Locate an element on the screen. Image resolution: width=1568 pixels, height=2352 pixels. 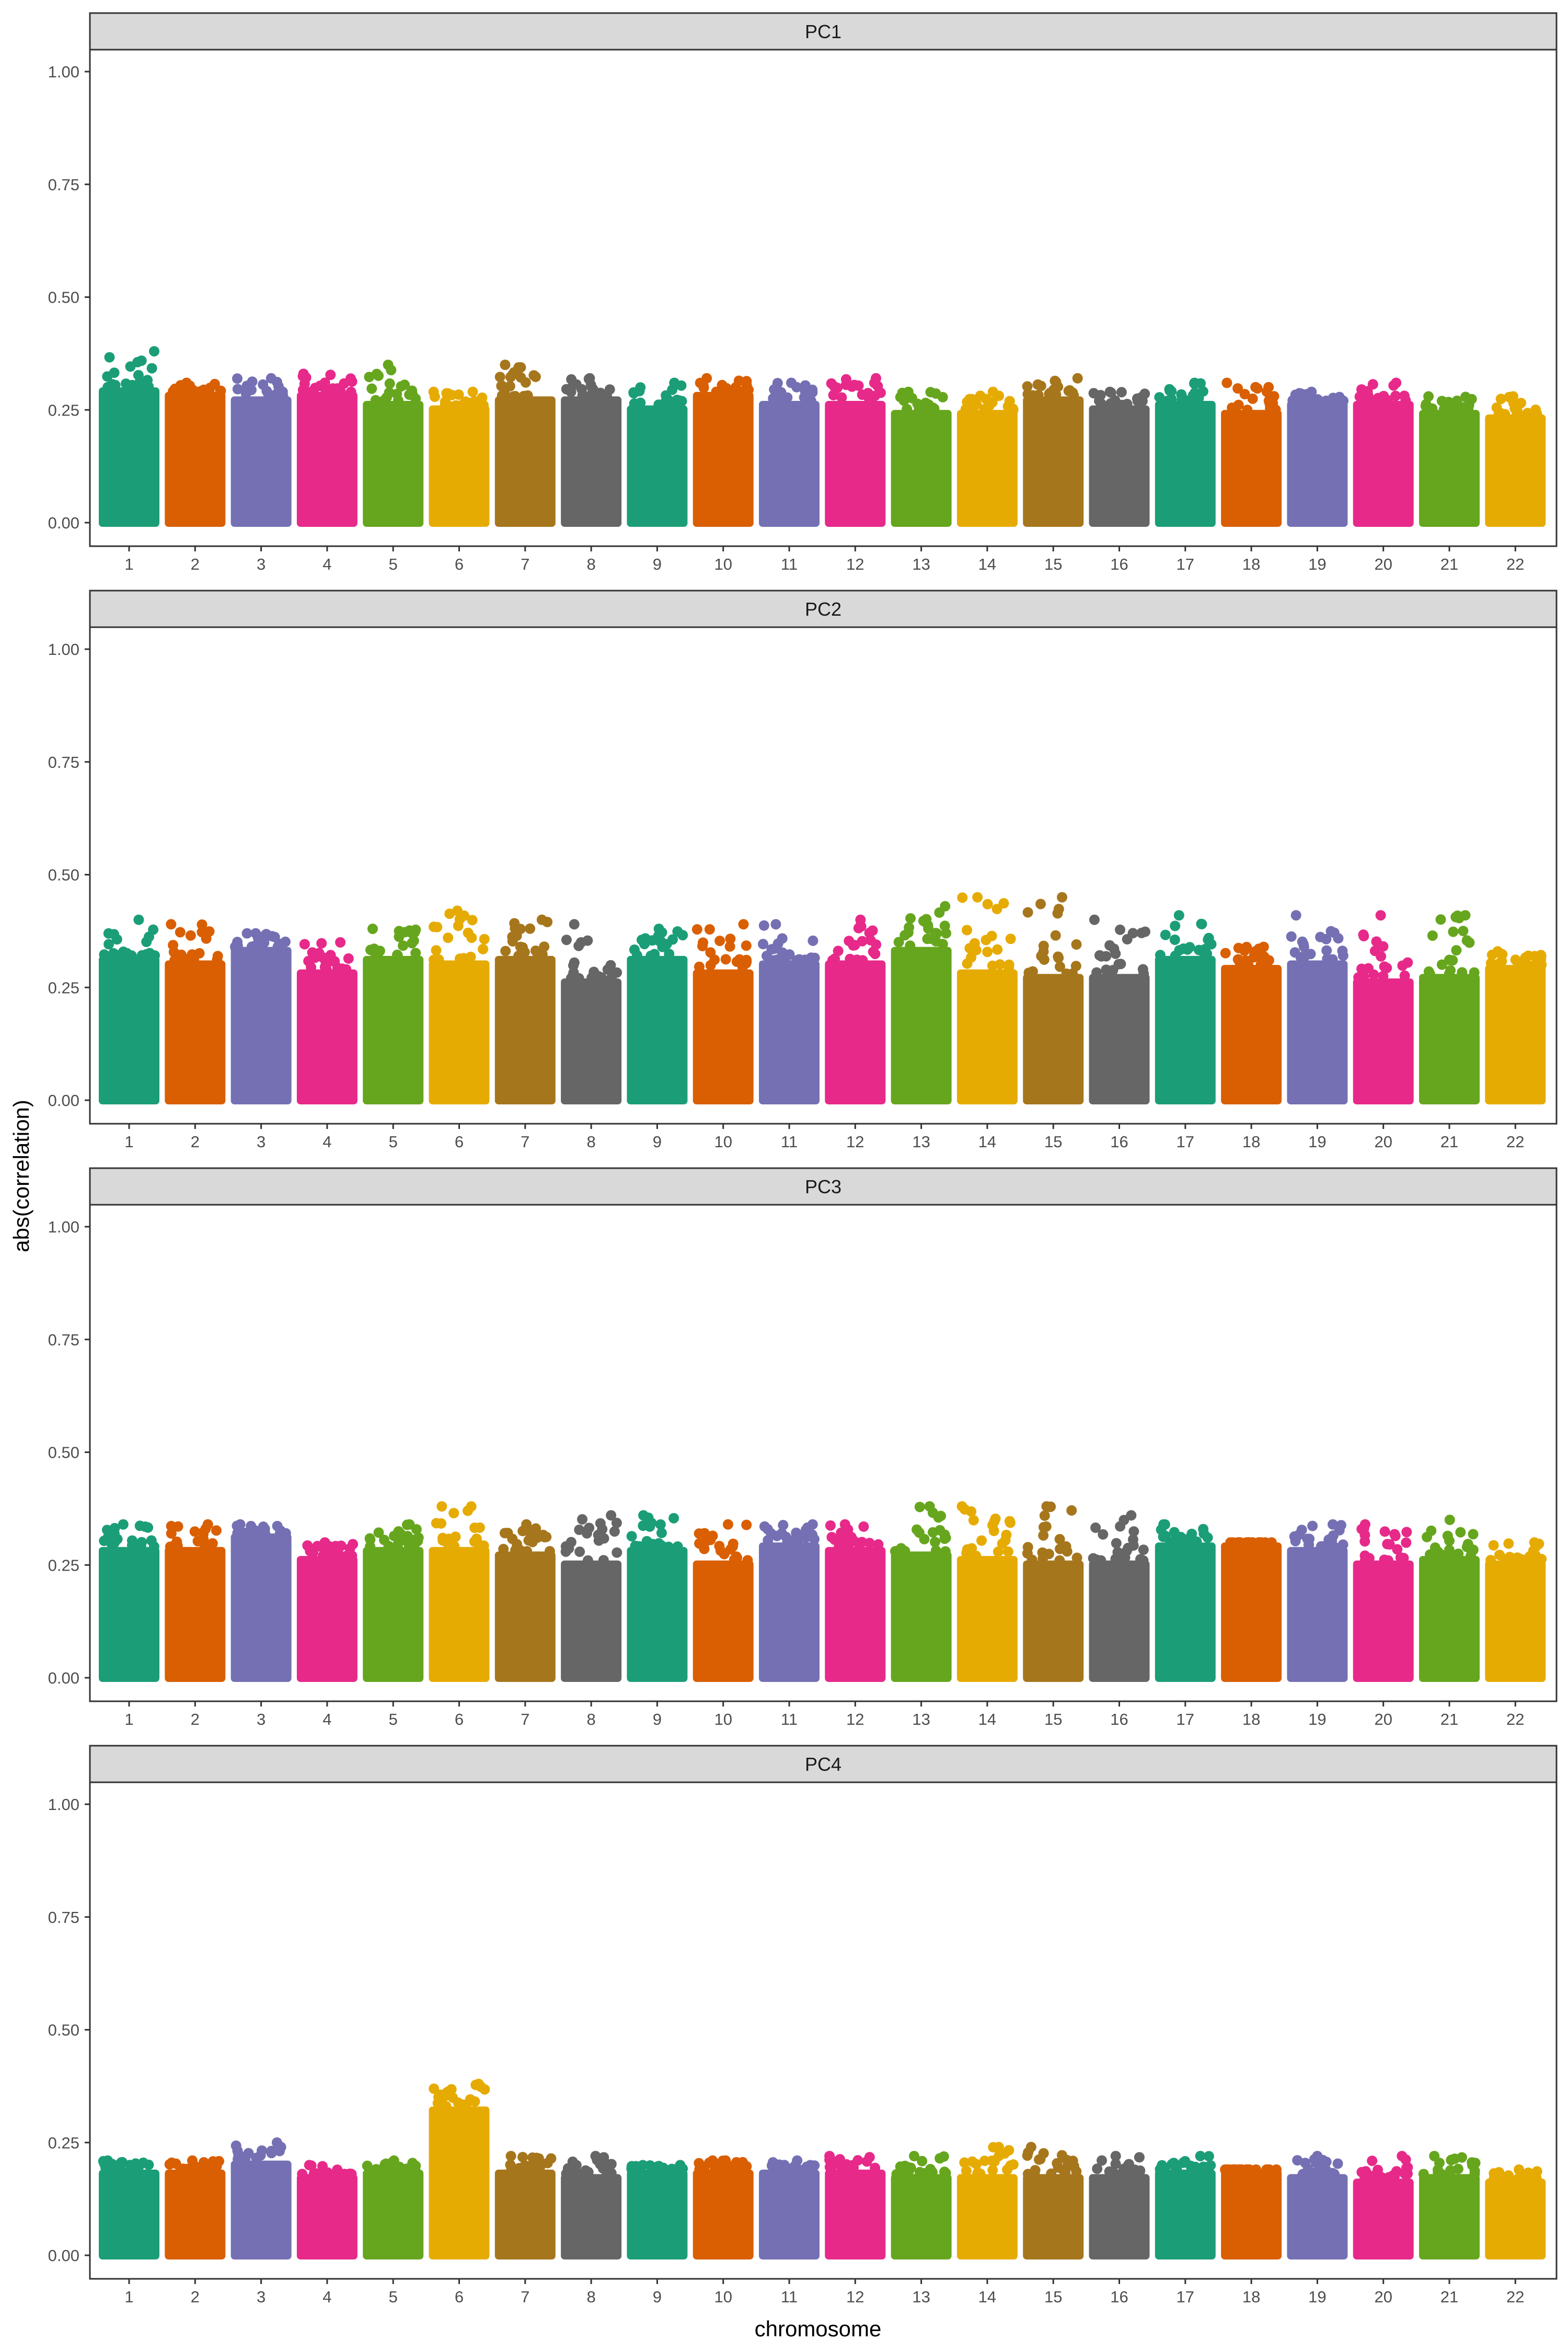
chromosome-16-points is located at coordinates (1119, 1621).